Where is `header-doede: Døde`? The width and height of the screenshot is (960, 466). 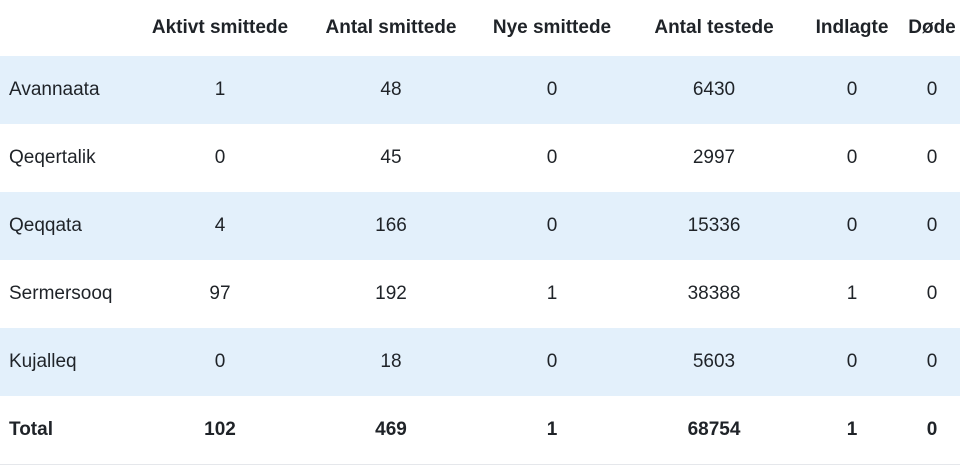
header-doede: Døde is located at coordinates (932, 27).